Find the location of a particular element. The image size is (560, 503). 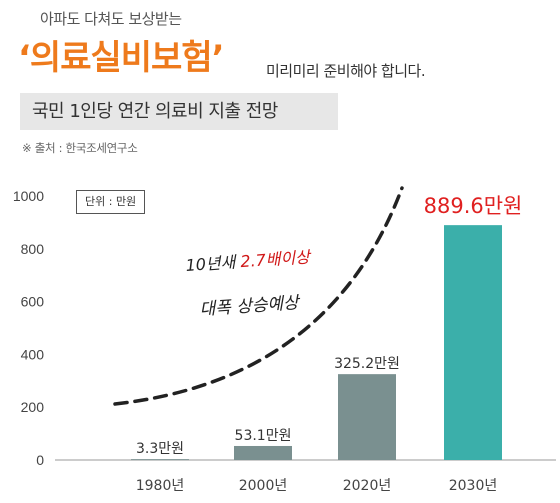

y-tick-label: 800 is located at coordinates (33, 249).